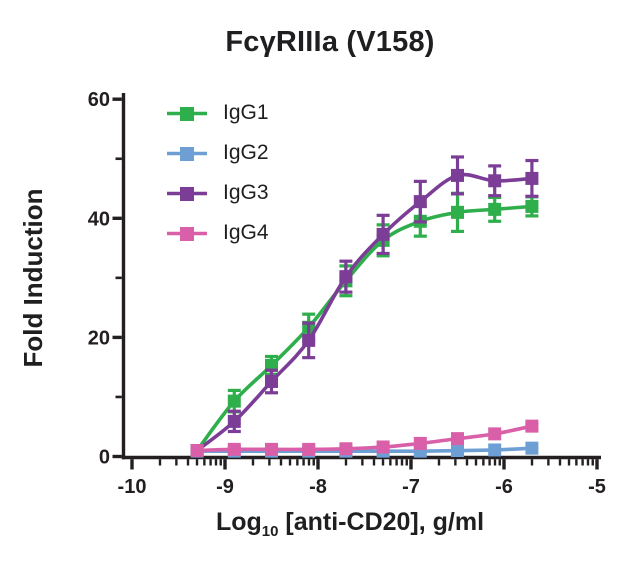  I want to click on x-tick-label: -6, so click(504, 487).